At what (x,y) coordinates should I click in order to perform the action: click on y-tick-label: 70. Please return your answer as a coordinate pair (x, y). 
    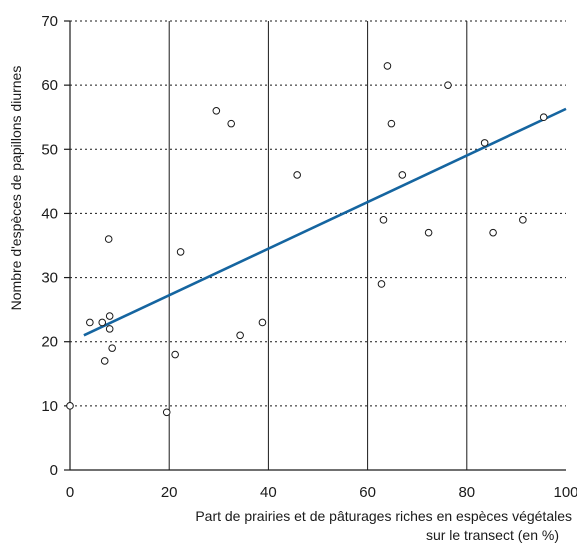
    Looking at the image, I should click on (49, 21).